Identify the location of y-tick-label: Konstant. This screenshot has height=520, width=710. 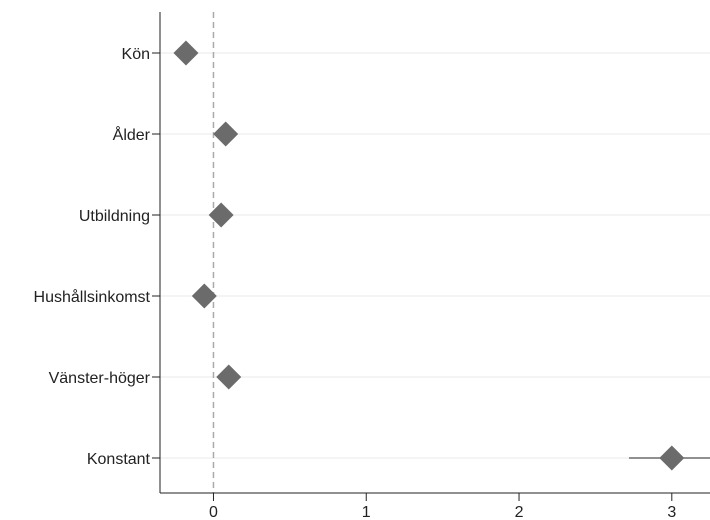
(119, 459).